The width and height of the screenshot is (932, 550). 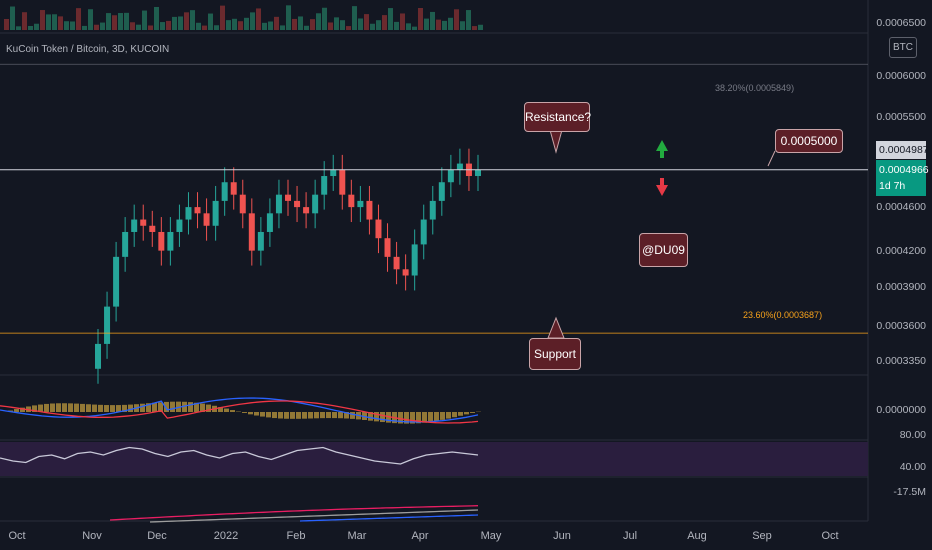 I want to click on volume-bars, so click(x=243, y=18).